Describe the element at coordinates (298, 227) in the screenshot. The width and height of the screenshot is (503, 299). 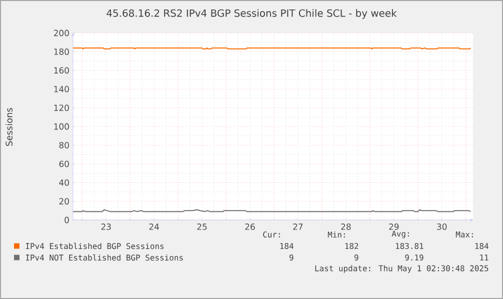
I see `x-tick-label: 27` at that location.